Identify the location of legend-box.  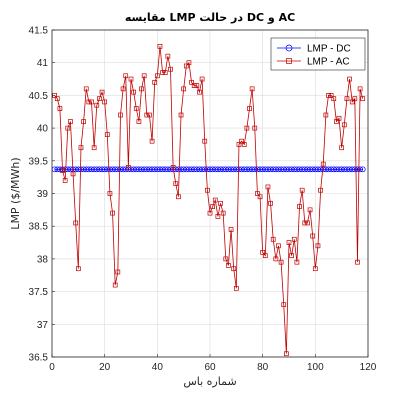
(318, 54).